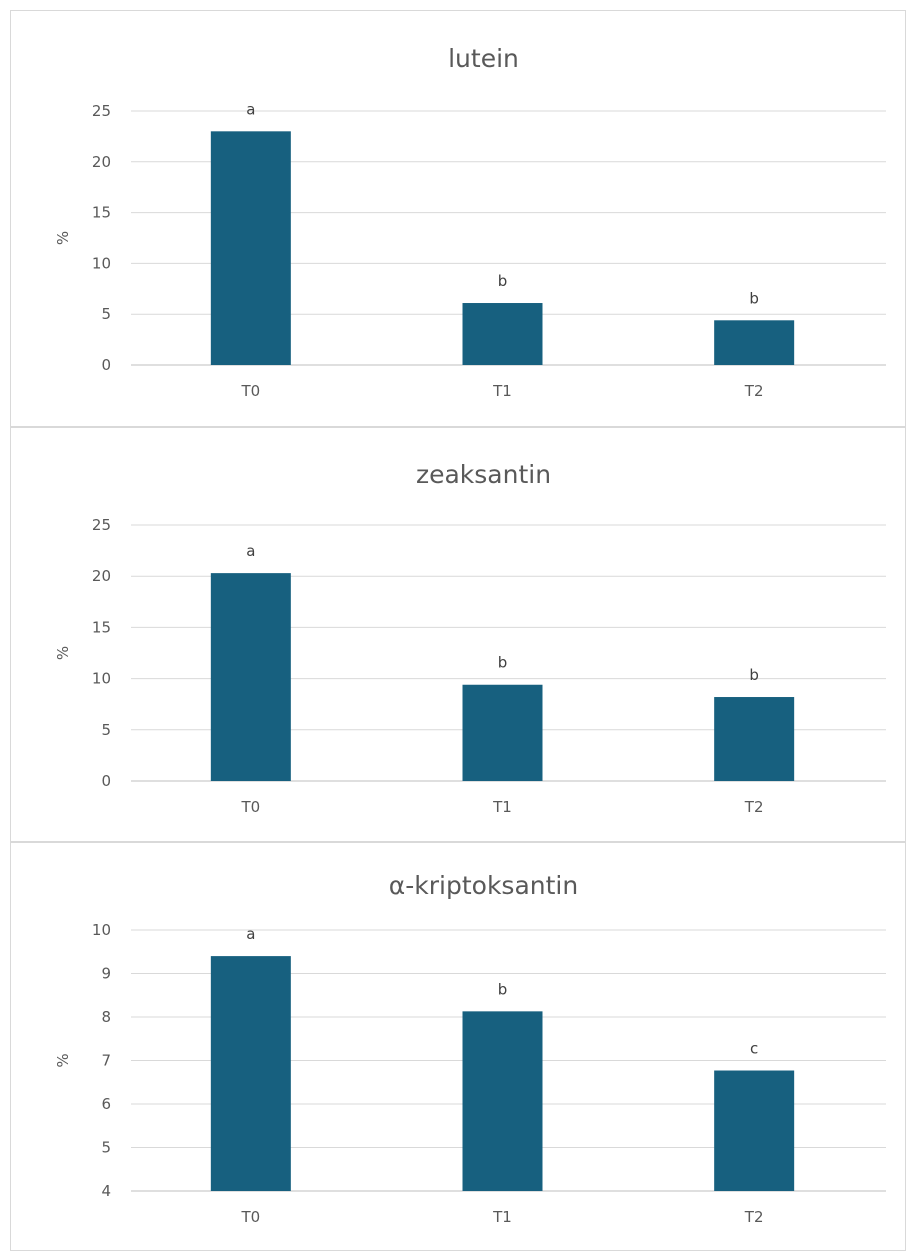 The height and width of the screenshot is (1251, 906). What do you see at coordinates (106, 974) in the screenshot?
I see `y-tick-label: 9` at bounding box center [106, 974].